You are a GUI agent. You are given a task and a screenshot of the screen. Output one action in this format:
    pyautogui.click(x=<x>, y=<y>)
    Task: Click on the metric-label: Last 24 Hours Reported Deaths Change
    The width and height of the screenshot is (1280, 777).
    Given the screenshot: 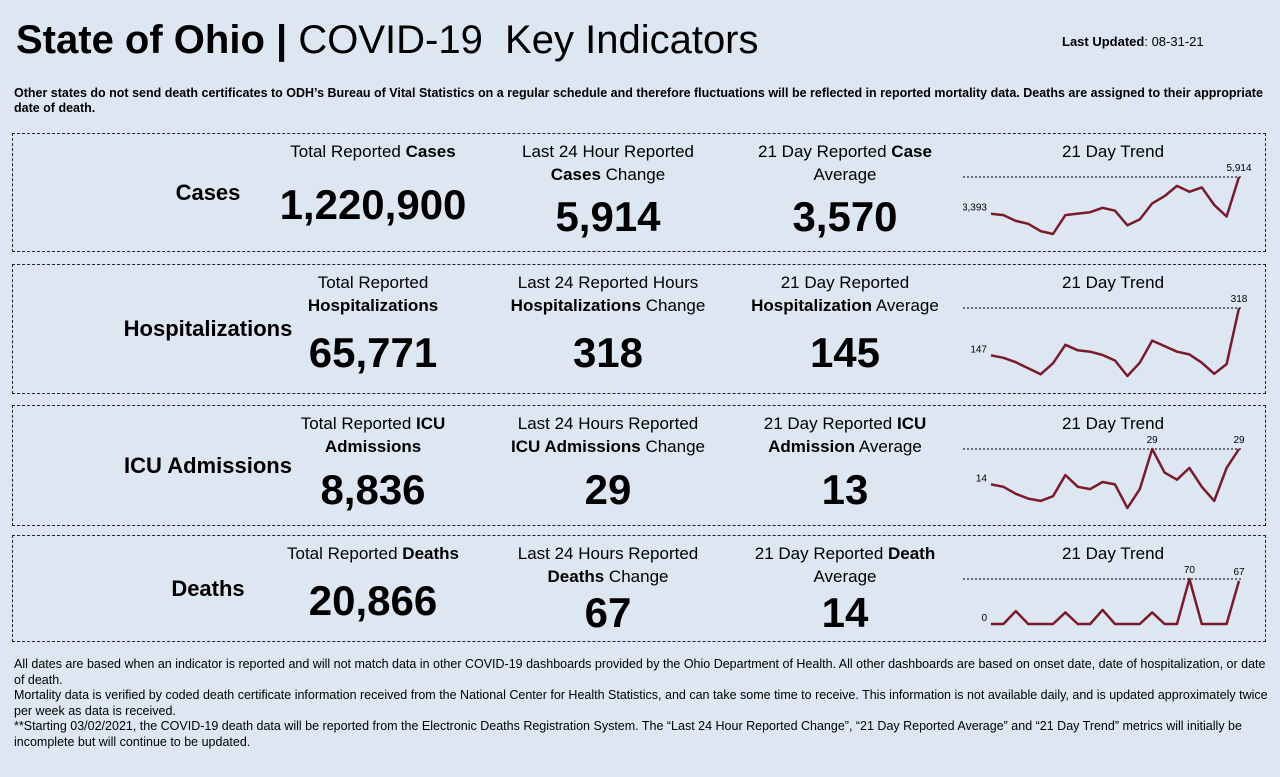 What is the action you would take?
    pyautogui.click(x=608, y=565)
    